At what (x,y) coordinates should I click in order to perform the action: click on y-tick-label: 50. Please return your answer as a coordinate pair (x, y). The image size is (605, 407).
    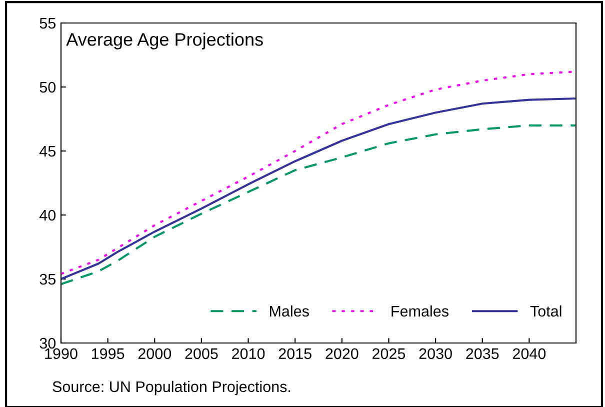
    Looking at the image, I should click on (48, 87).